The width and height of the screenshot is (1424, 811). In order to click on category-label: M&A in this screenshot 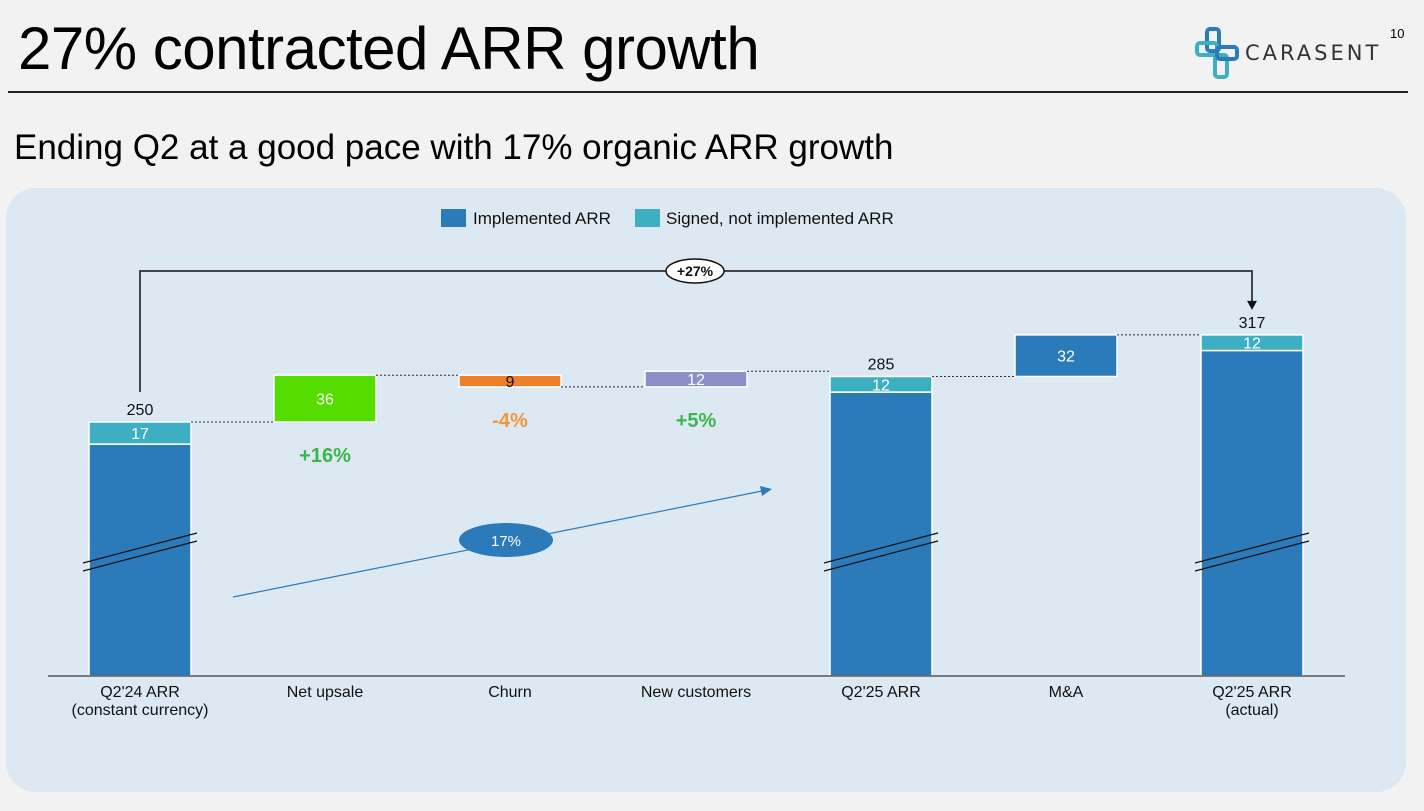, I will do `click(1066, 692)`.